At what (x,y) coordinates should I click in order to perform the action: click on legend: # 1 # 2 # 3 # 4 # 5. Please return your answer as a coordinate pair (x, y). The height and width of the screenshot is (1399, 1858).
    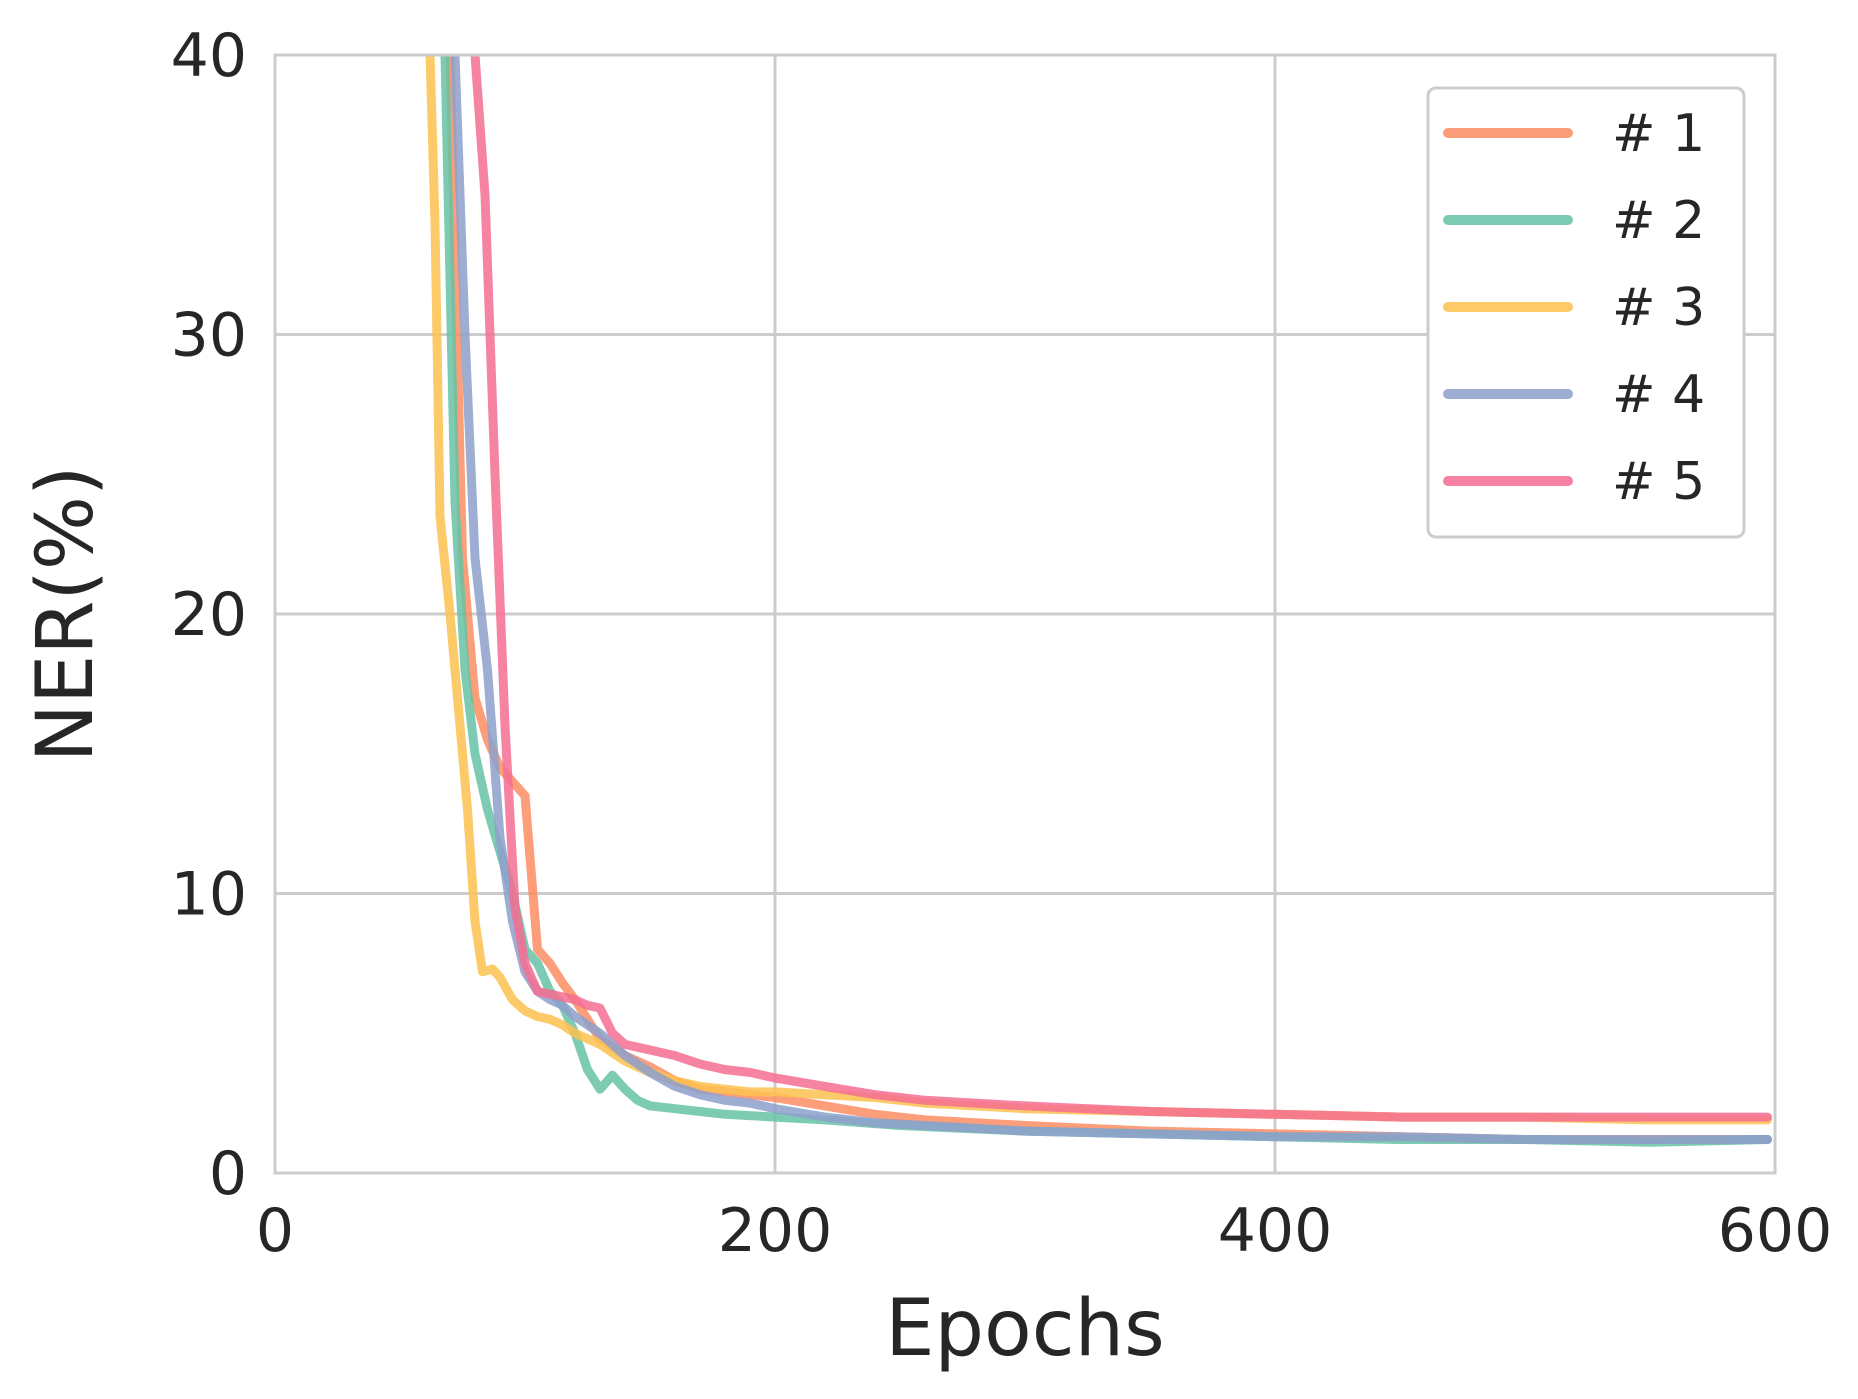
    Looking at the image, I should click on (1586, 312).